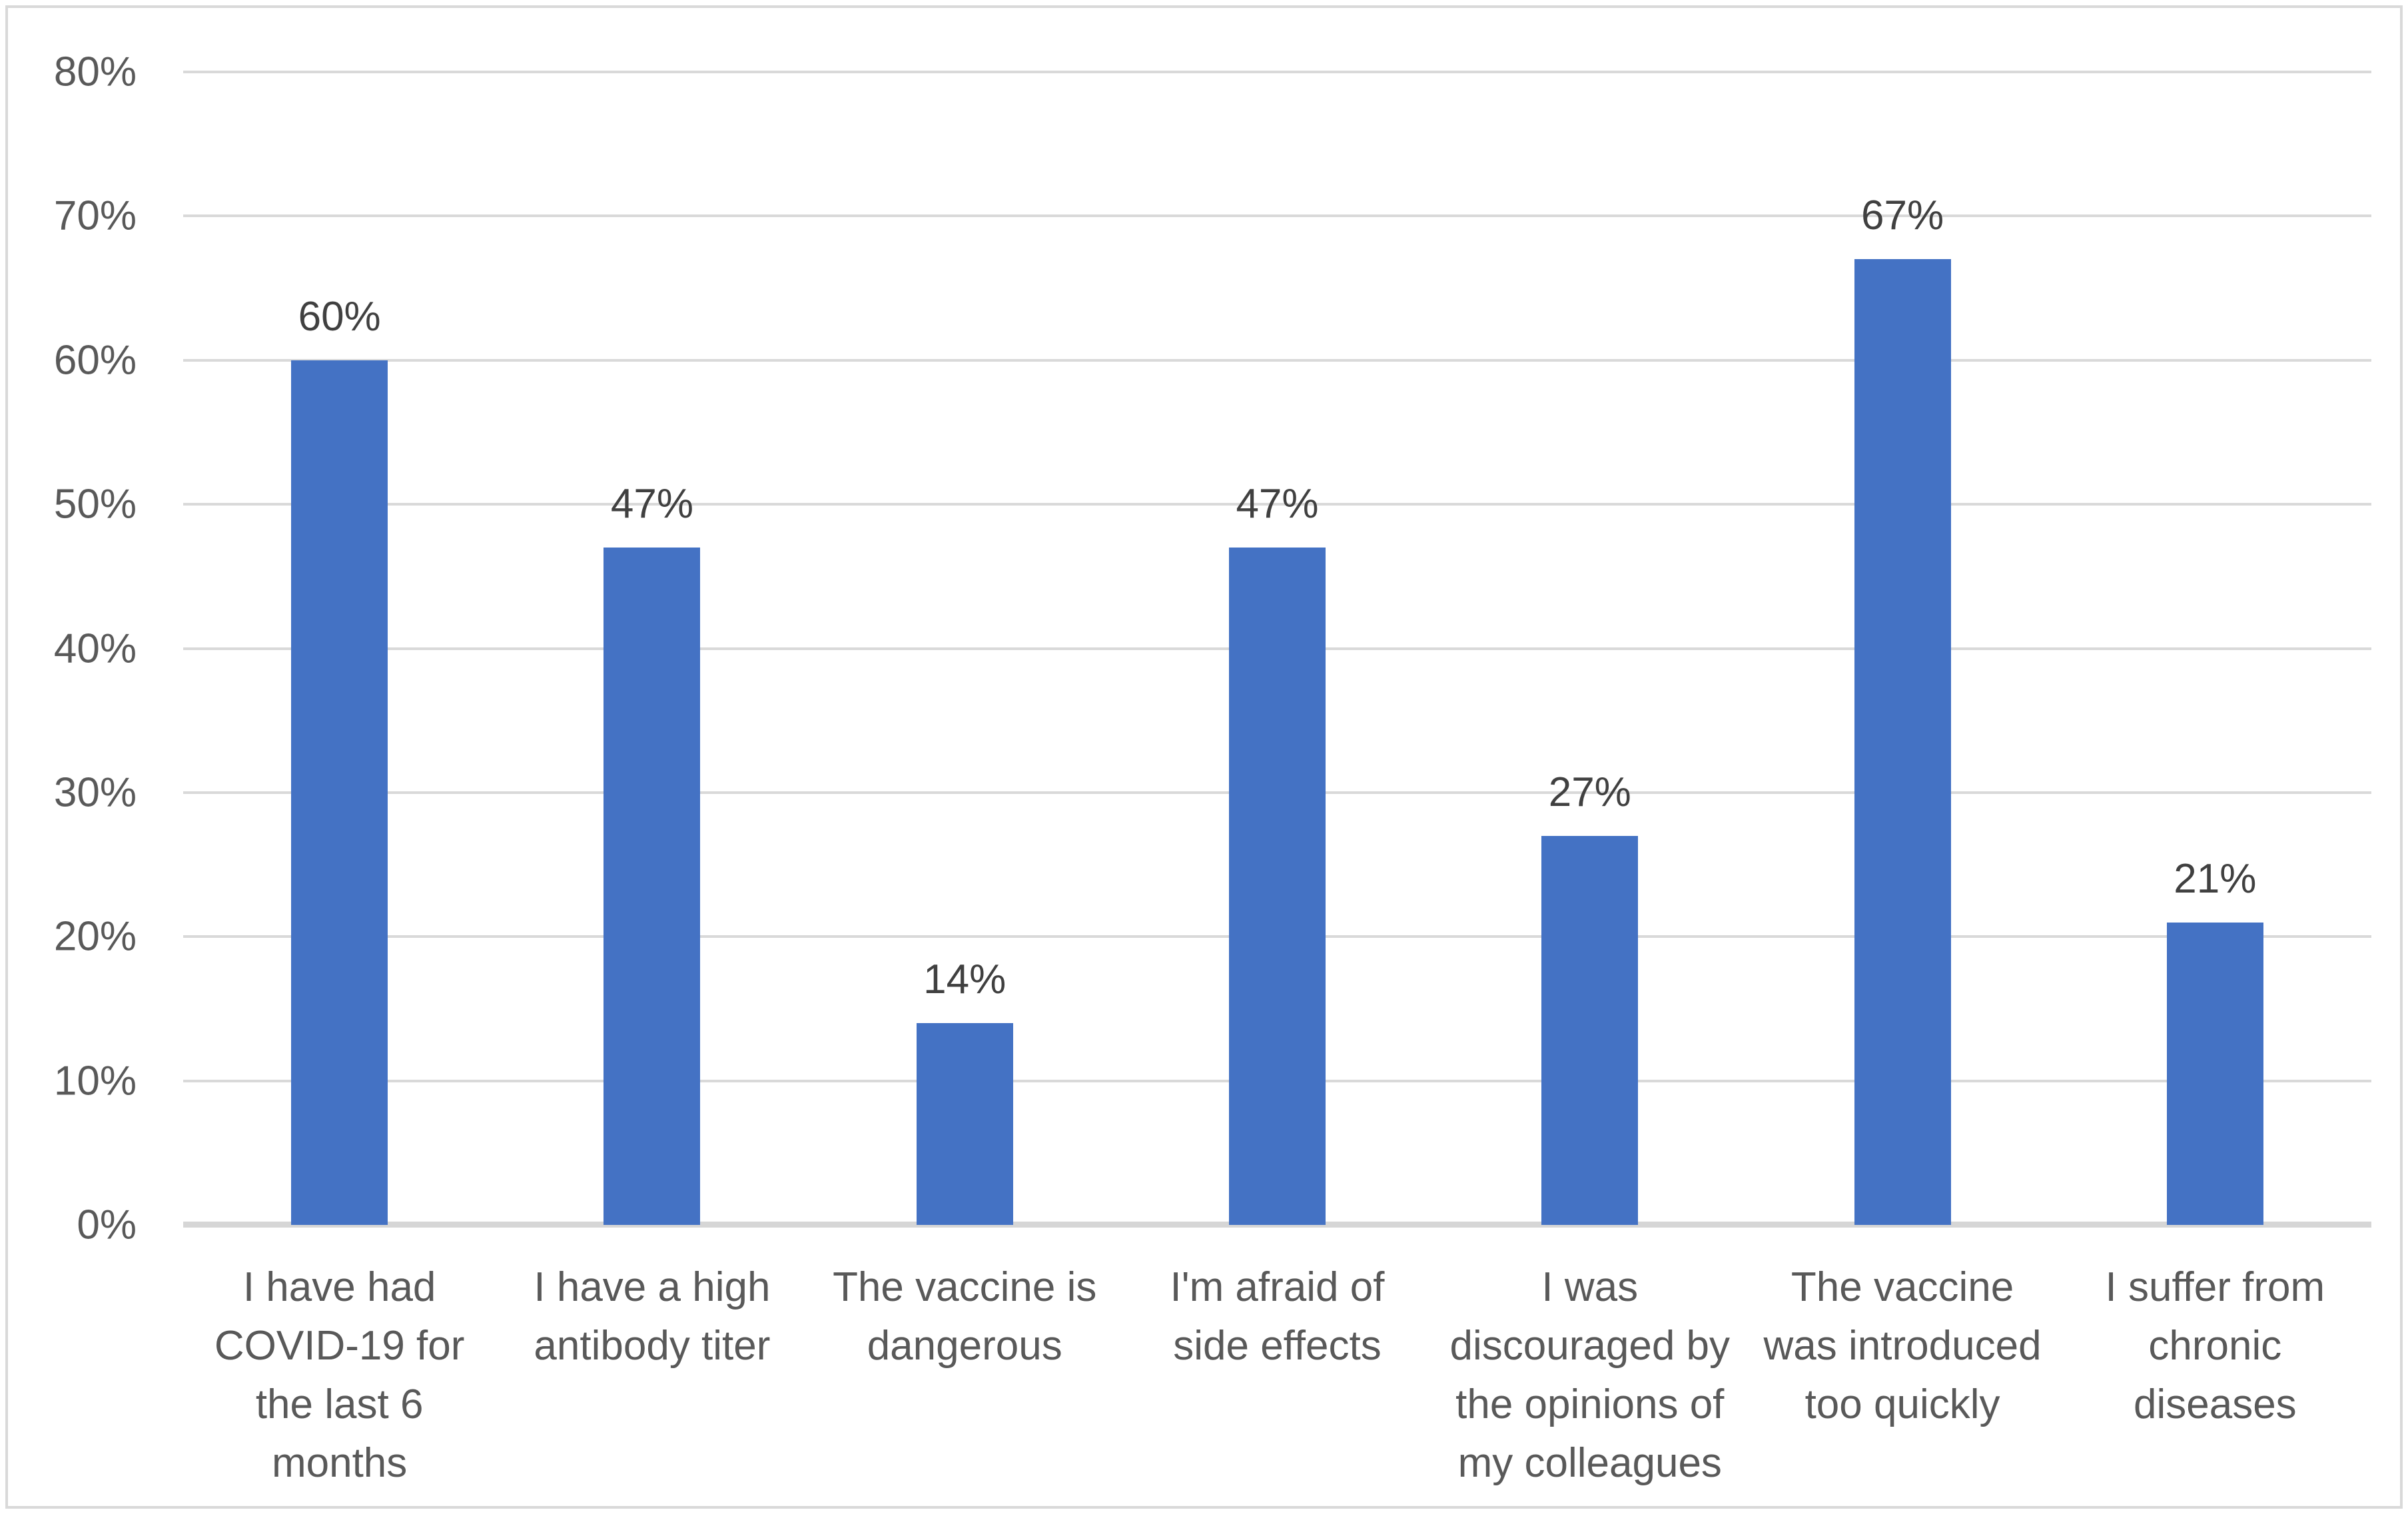 The height and width of the screenshot is (1514, 2408). I want to click on x-axis-category-label: I have a high antibody titer, so click(652, 1316).